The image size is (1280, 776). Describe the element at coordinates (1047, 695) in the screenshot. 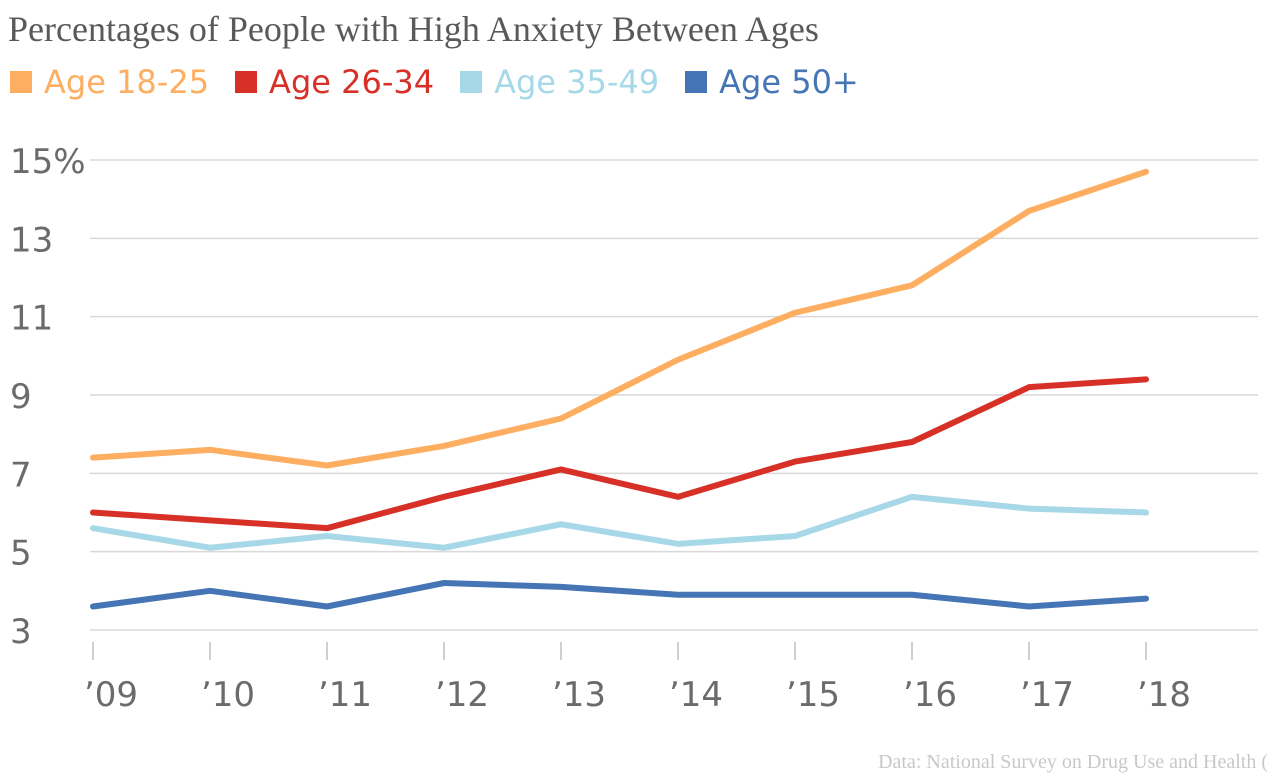

I see `x-tick-label: ’17` at that location.